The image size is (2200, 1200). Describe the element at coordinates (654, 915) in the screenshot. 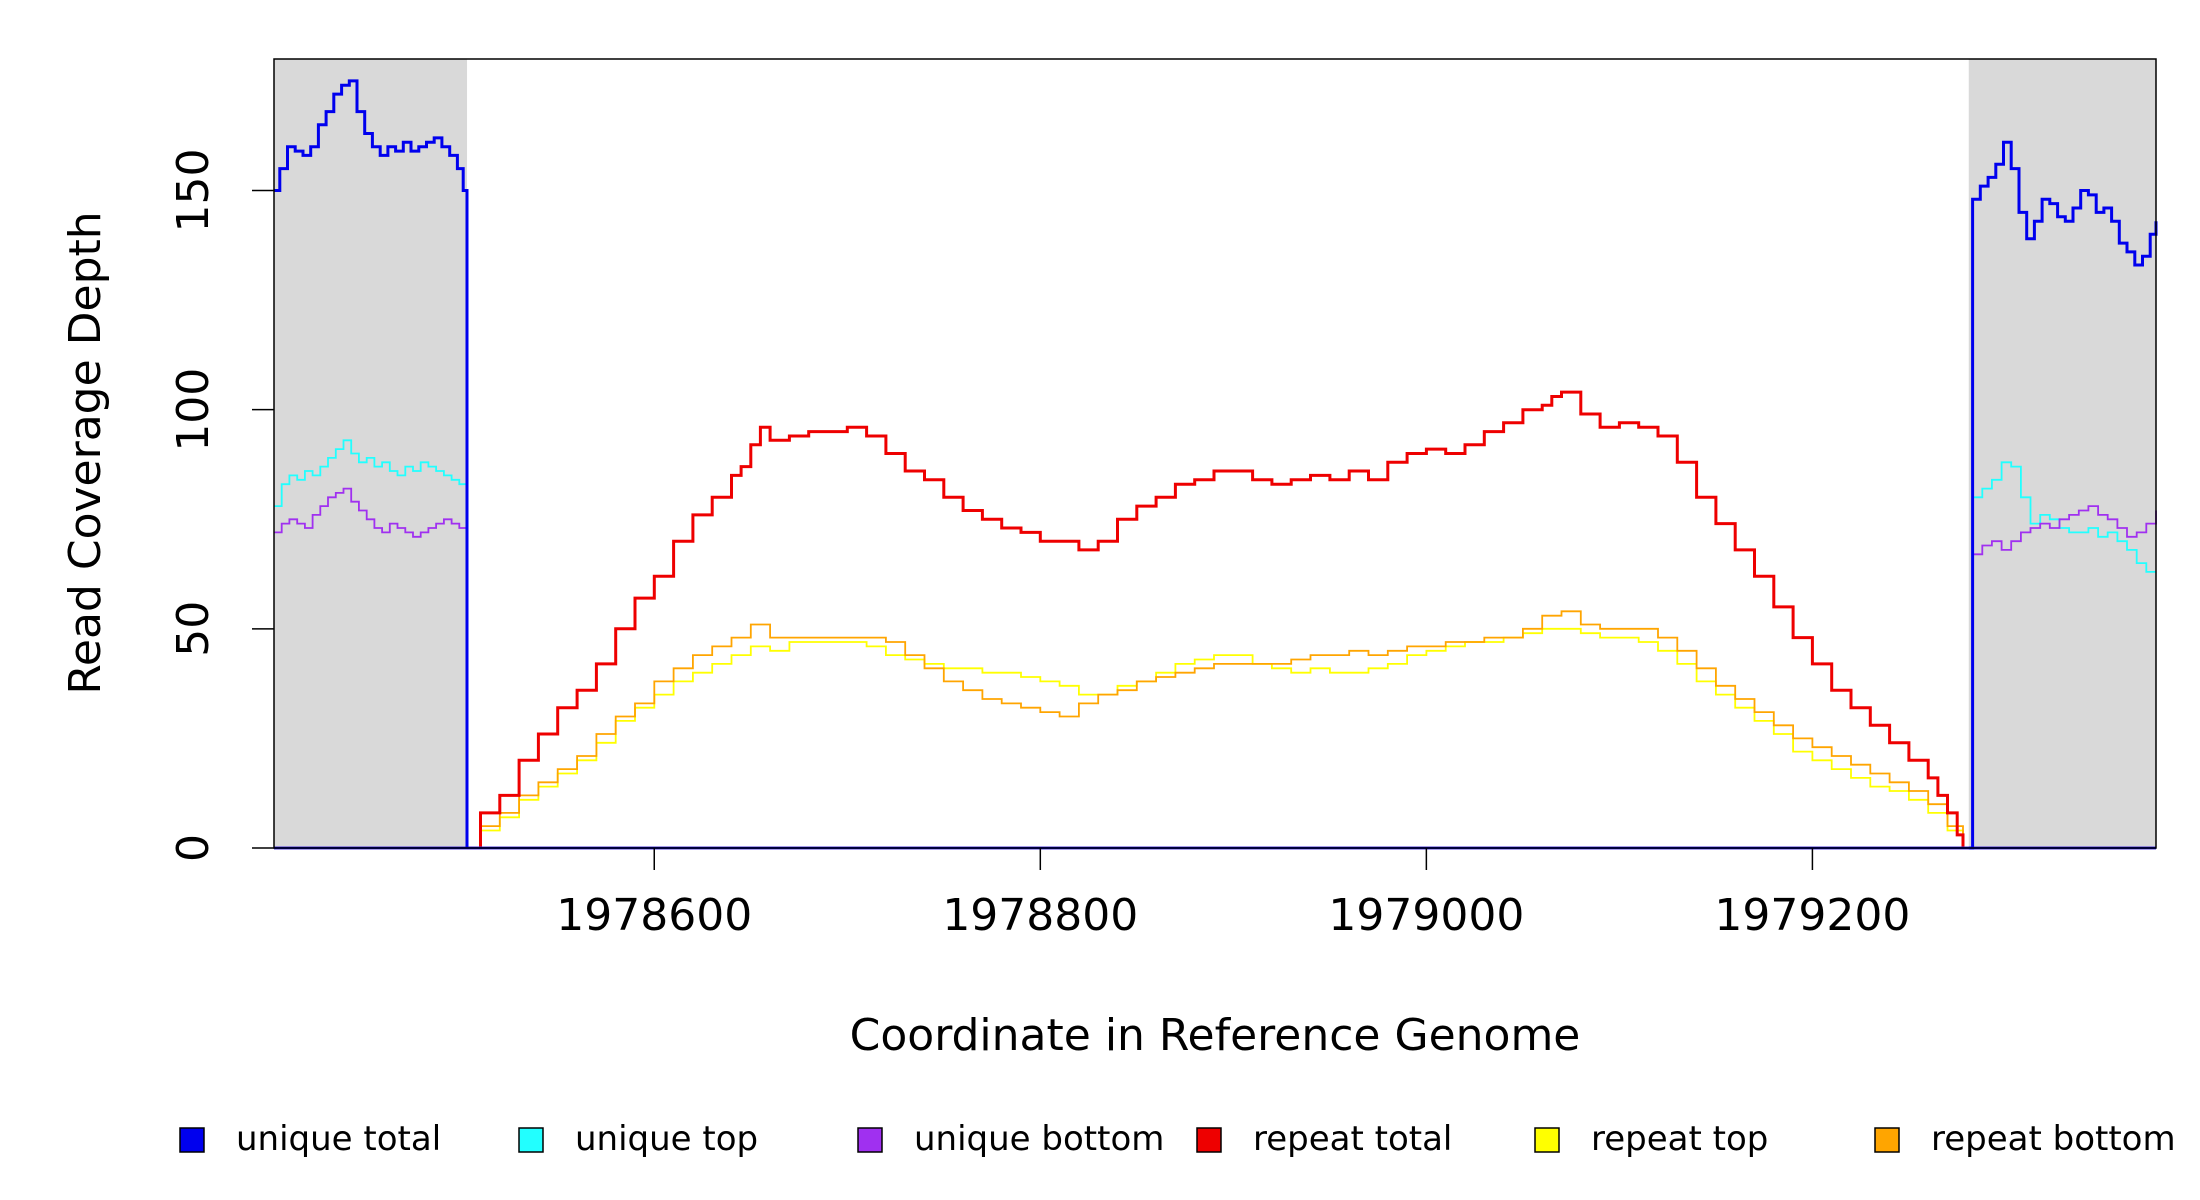

I see `x-tick-label: 1978600` at that location.